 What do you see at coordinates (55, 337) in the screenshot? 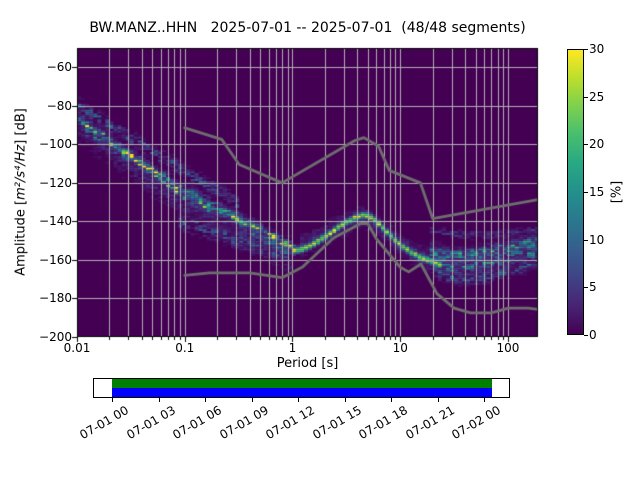
I see `y-tick-label: −200` at bounding box center [55, 337].